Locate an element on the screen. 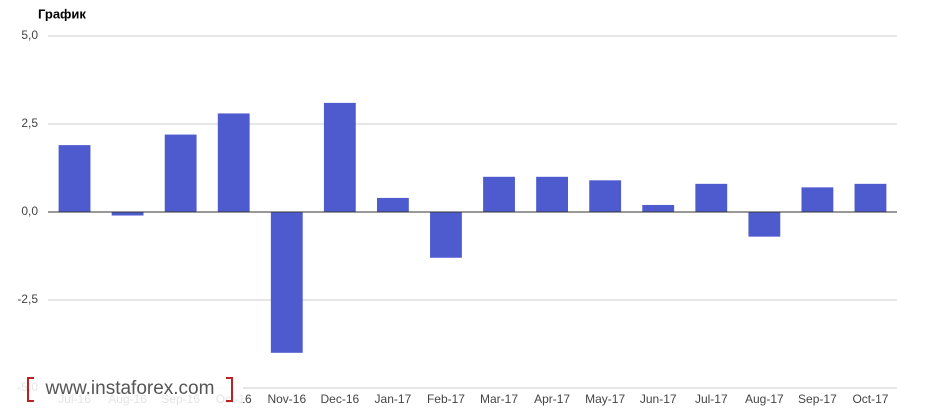  watermark: www.instaforex.com is located at coordinates (130, 389).